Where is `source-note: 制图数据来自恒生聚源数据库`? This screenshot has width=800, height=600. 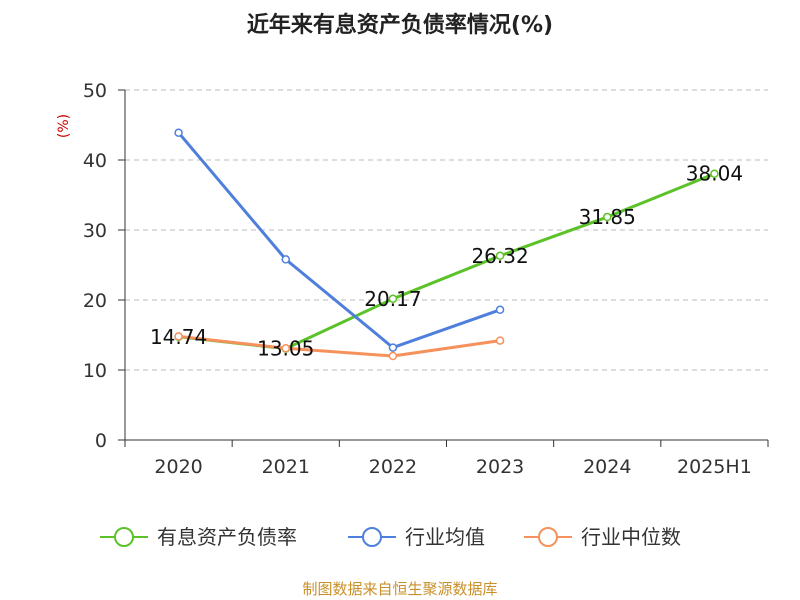 source-note: 制图数据来自恒生聚源数据库 is located at coordinates (399, 589).